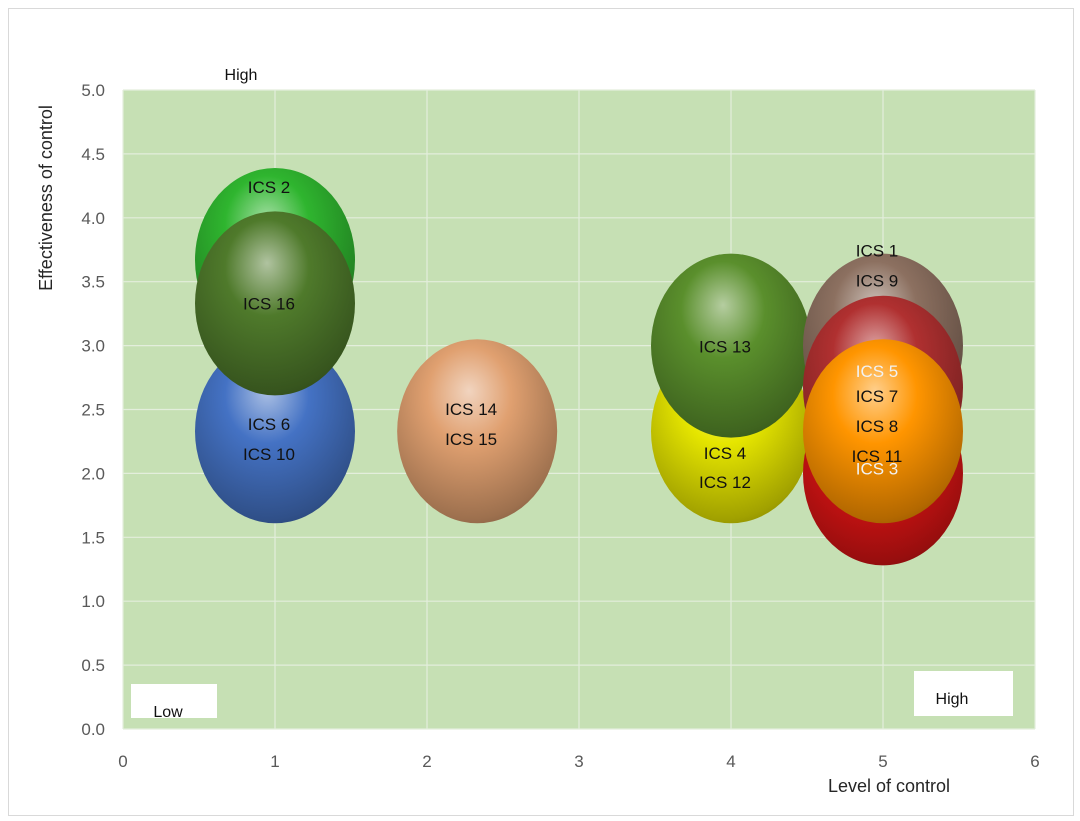 This screenshot has height=821, width=1080. I want to click on y-tick-label: 2.5, so click(93, 410).